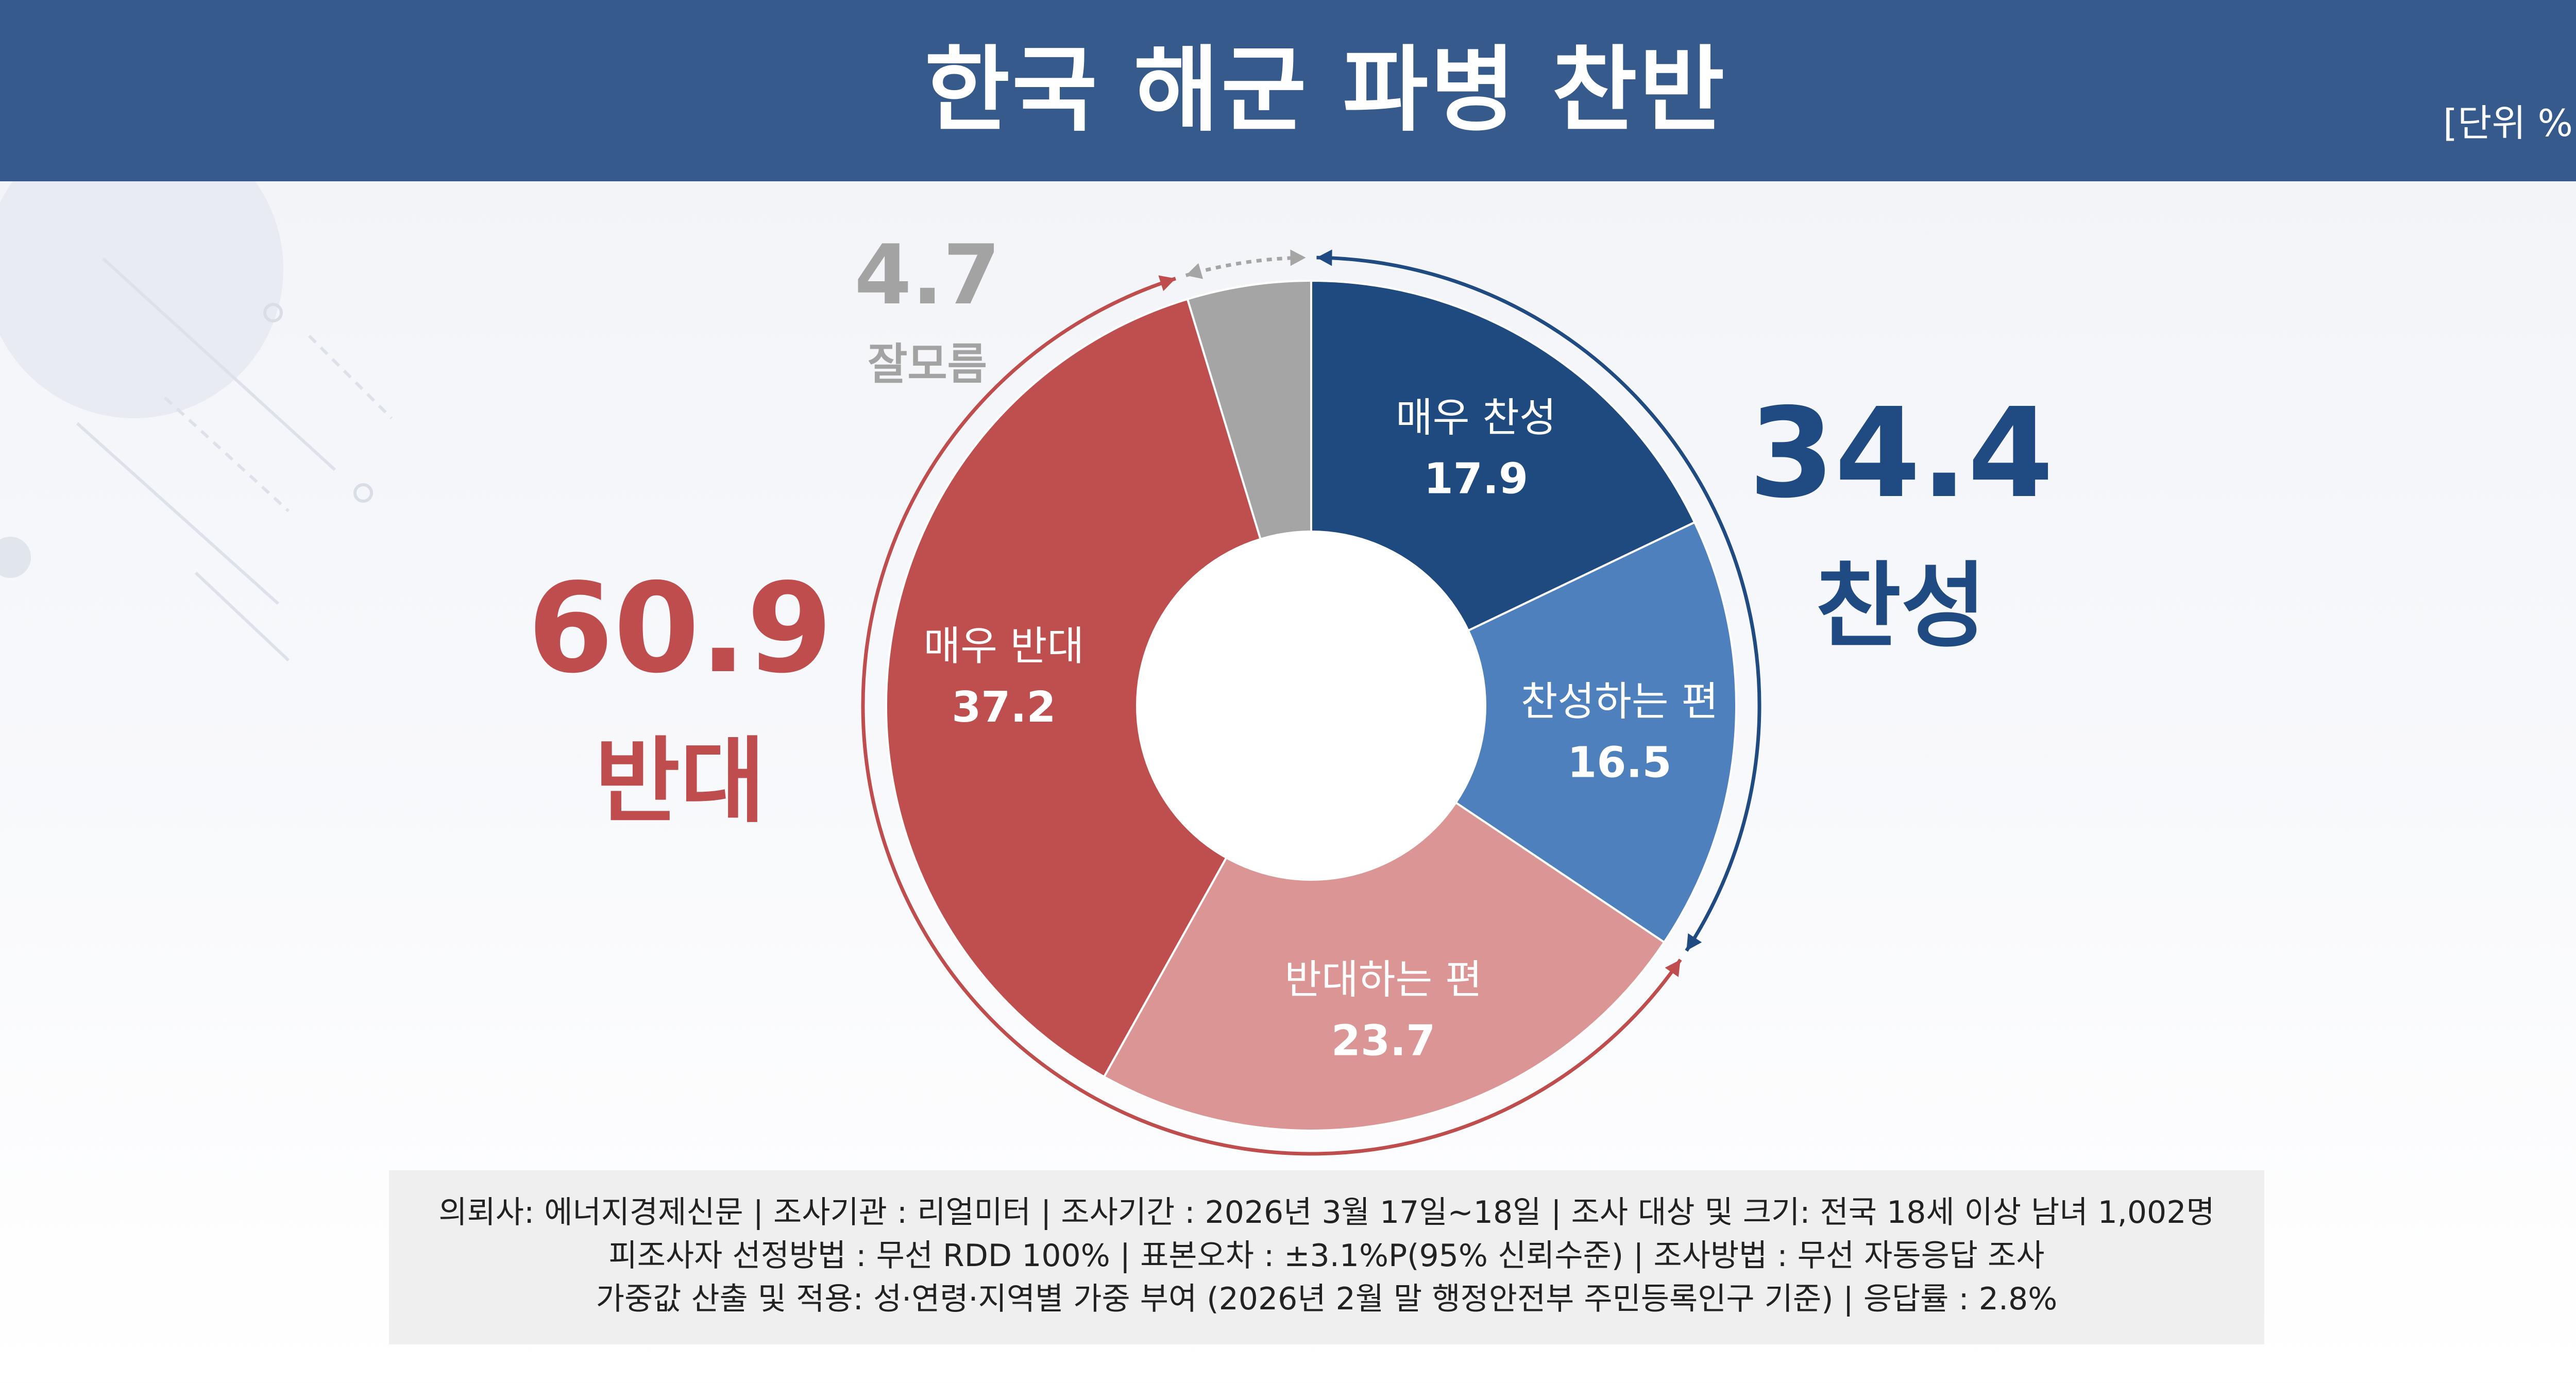 Image resolution: width=2576 pixels, height=1383 pixels. What do you see at coordinates (1383, 1040) in the screenshot?
I see `slice-value: 23.7` at bounding box center [1383, 1040].